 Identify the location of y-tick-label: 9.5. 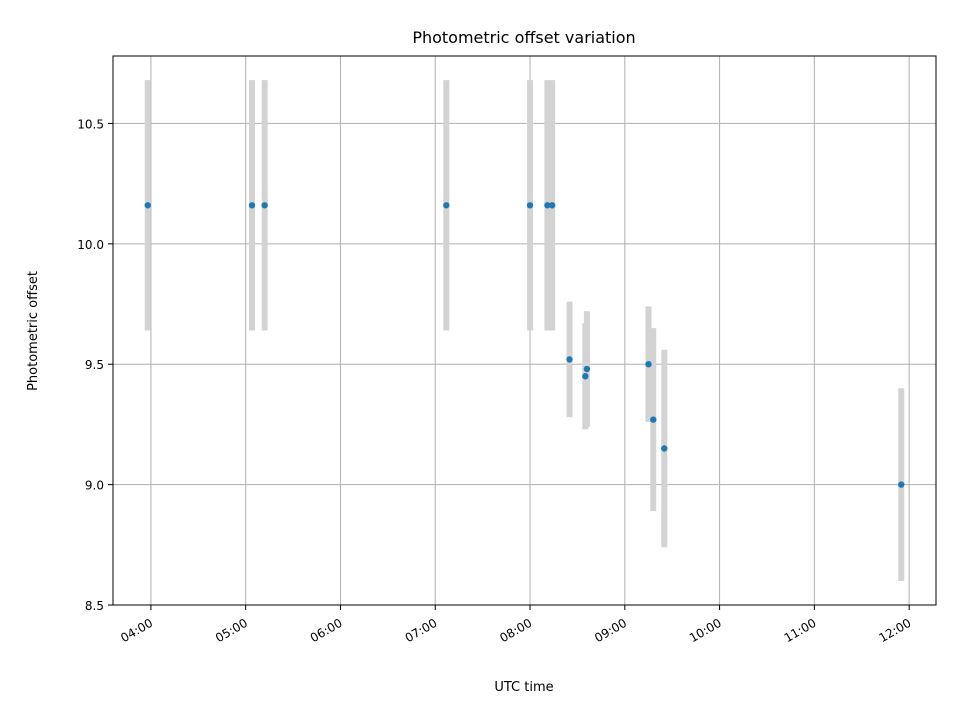
(94, 365).